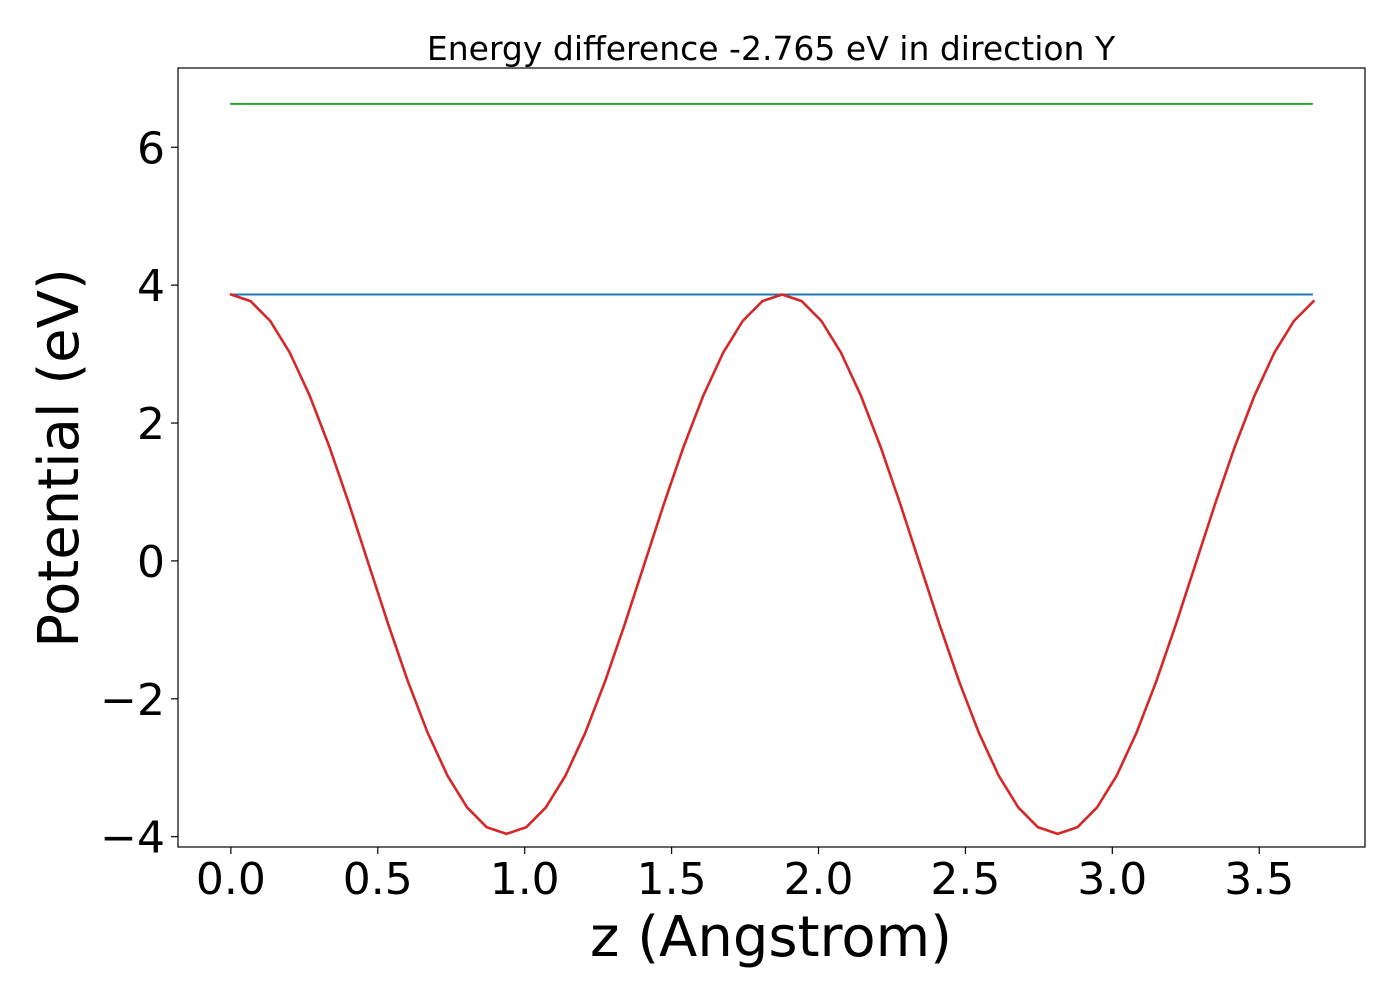 The height and width of the screenshot is (1000, 1400). I want to click on x-tick-label: 1.0, so click(525, 879).